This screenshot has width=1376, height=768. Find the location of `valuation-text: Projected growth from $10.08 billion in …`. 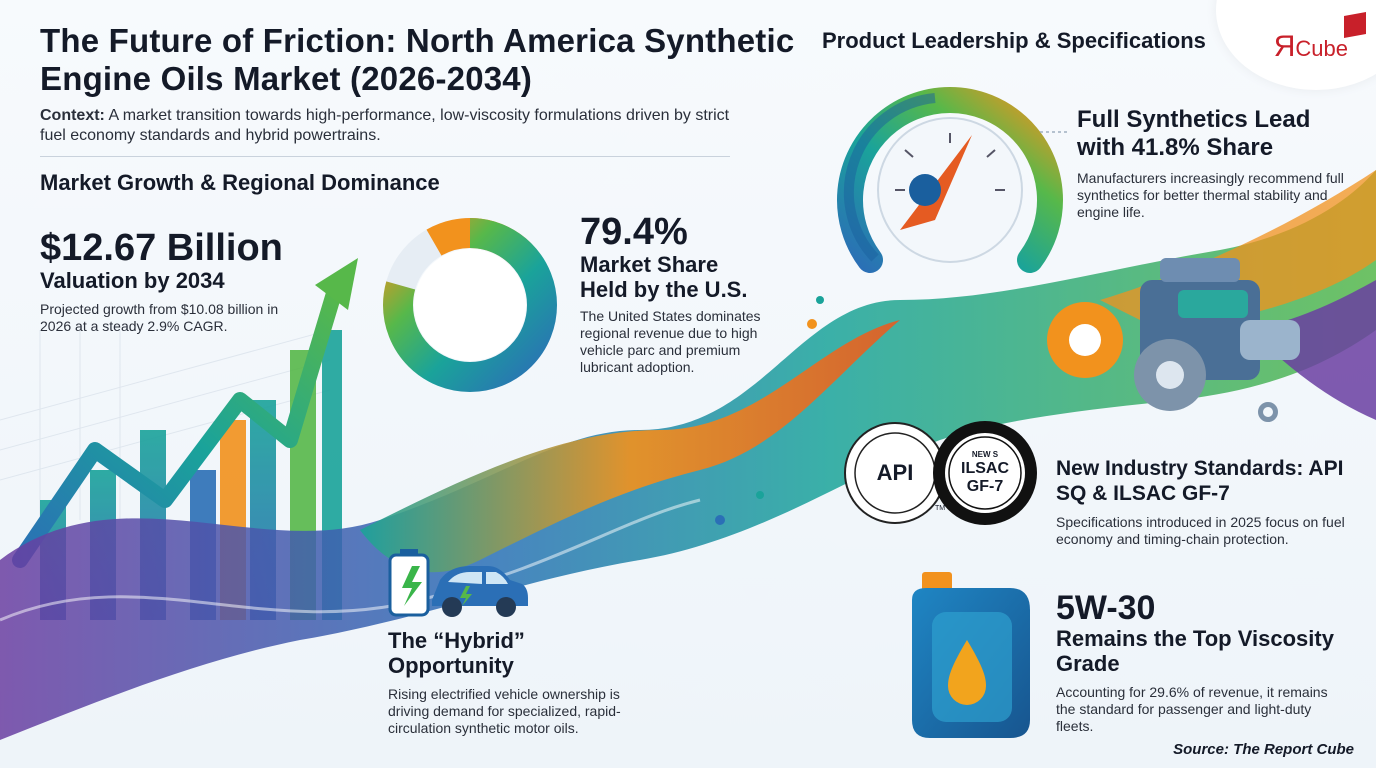

valuation-text: Projected growth from $10.08 billion in … is located at coordinates (159, 317).